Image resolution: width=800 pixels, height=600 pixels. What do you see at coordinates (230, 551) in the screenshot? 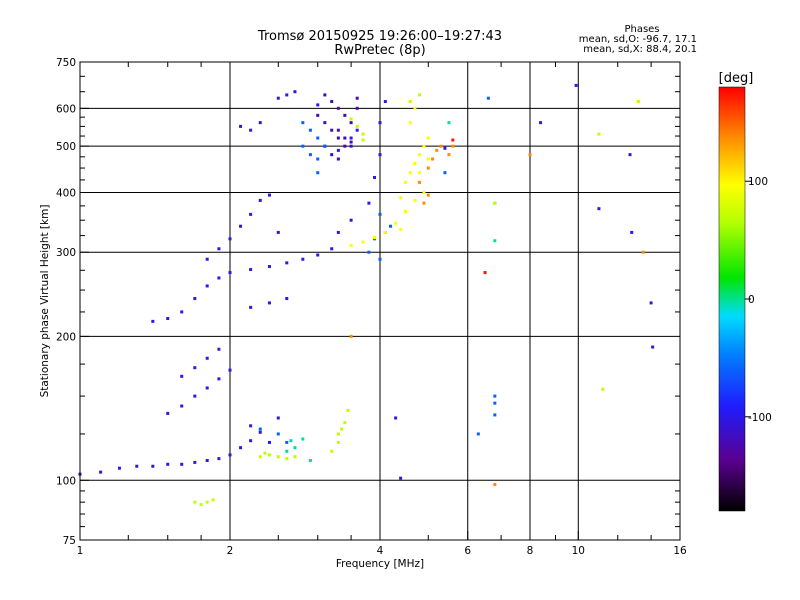
I see `x-tick-label: 2` at bounding box center [230, 551].